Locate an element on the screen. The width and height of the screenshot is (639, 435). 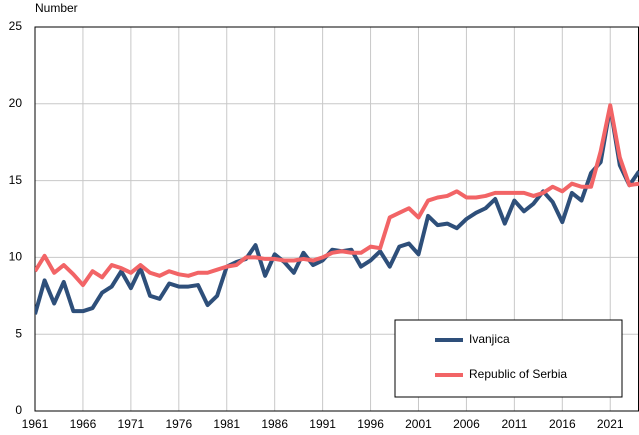
y-tick-label: 20 is located at coordinates (16, 103).